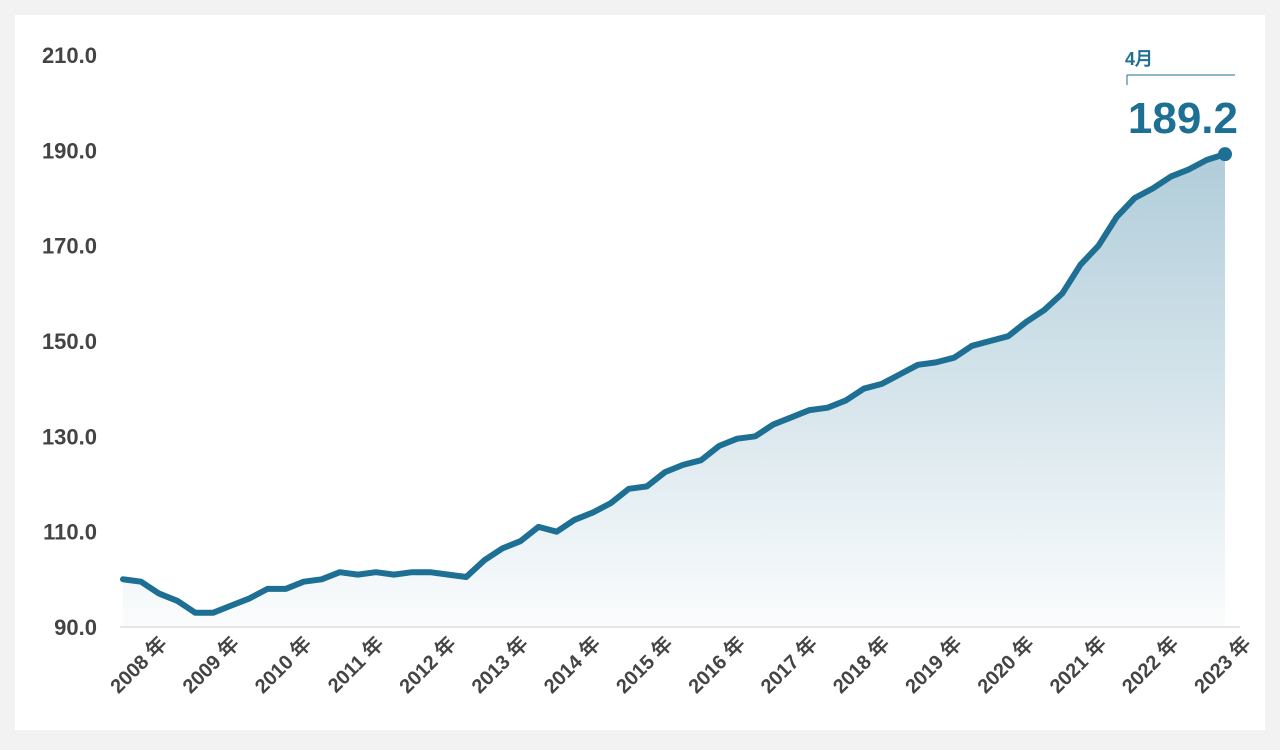 Image resolution: width=1280 pixels, height=750 pixels. I want to click on y-tick-label: 130.0, so click(69, 436).